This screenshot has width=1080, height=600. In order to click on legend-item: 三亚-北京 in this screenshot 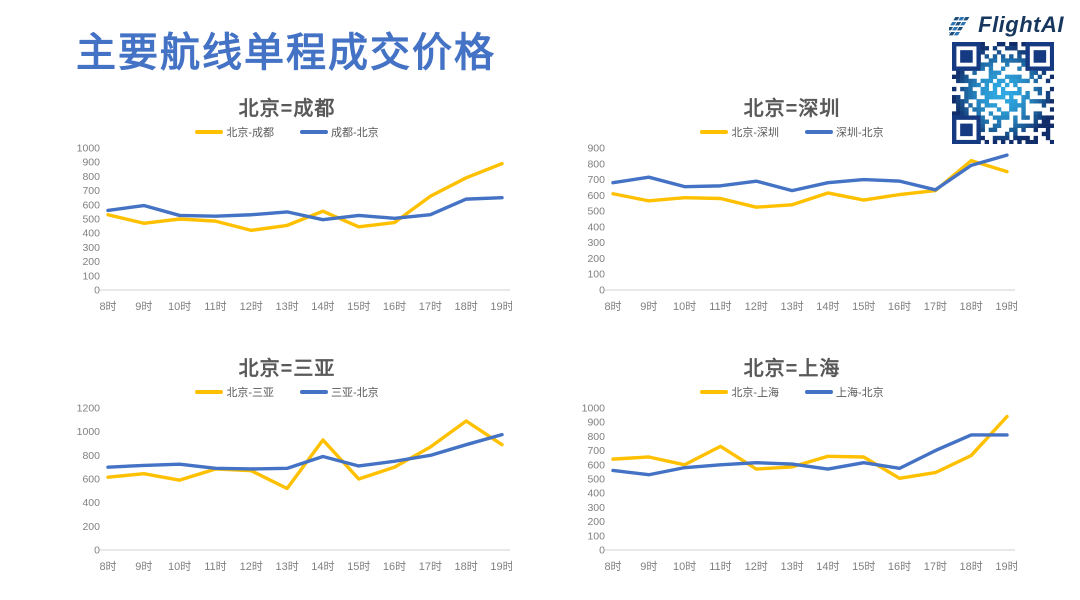, I will do `click(339, 392)`.